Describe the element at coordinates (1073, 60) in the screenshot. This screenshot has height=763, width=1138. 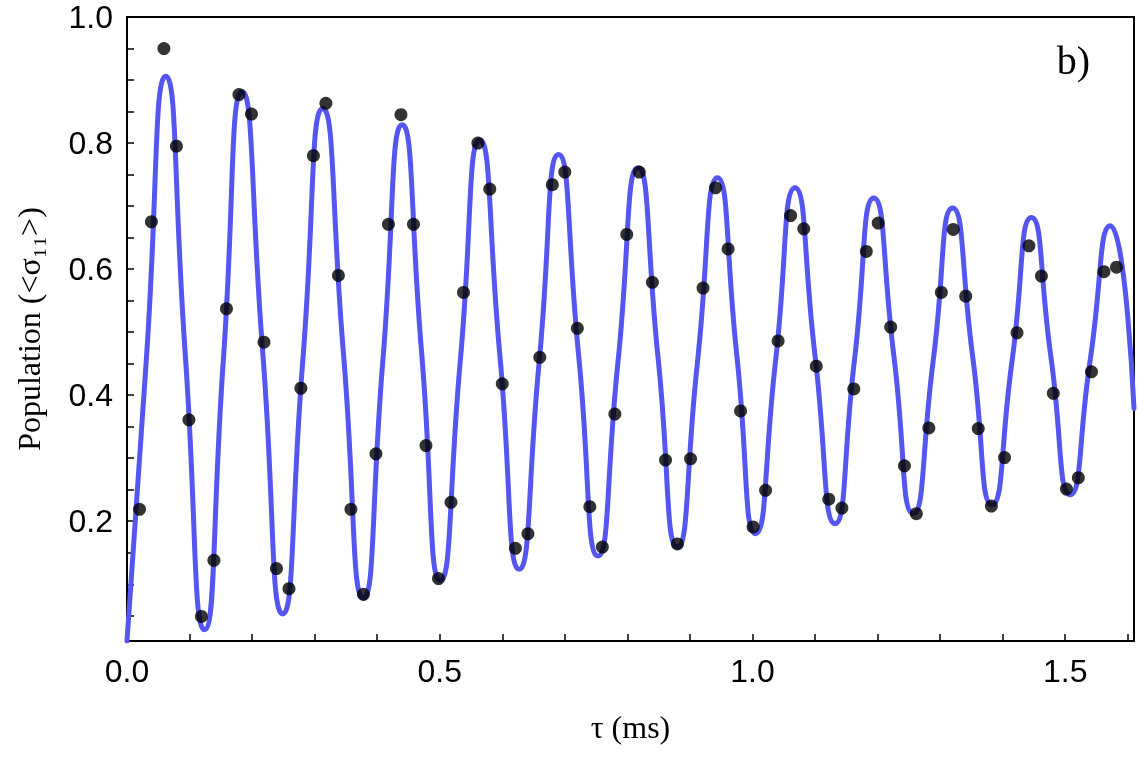
I see `annotation: b)` at that location.